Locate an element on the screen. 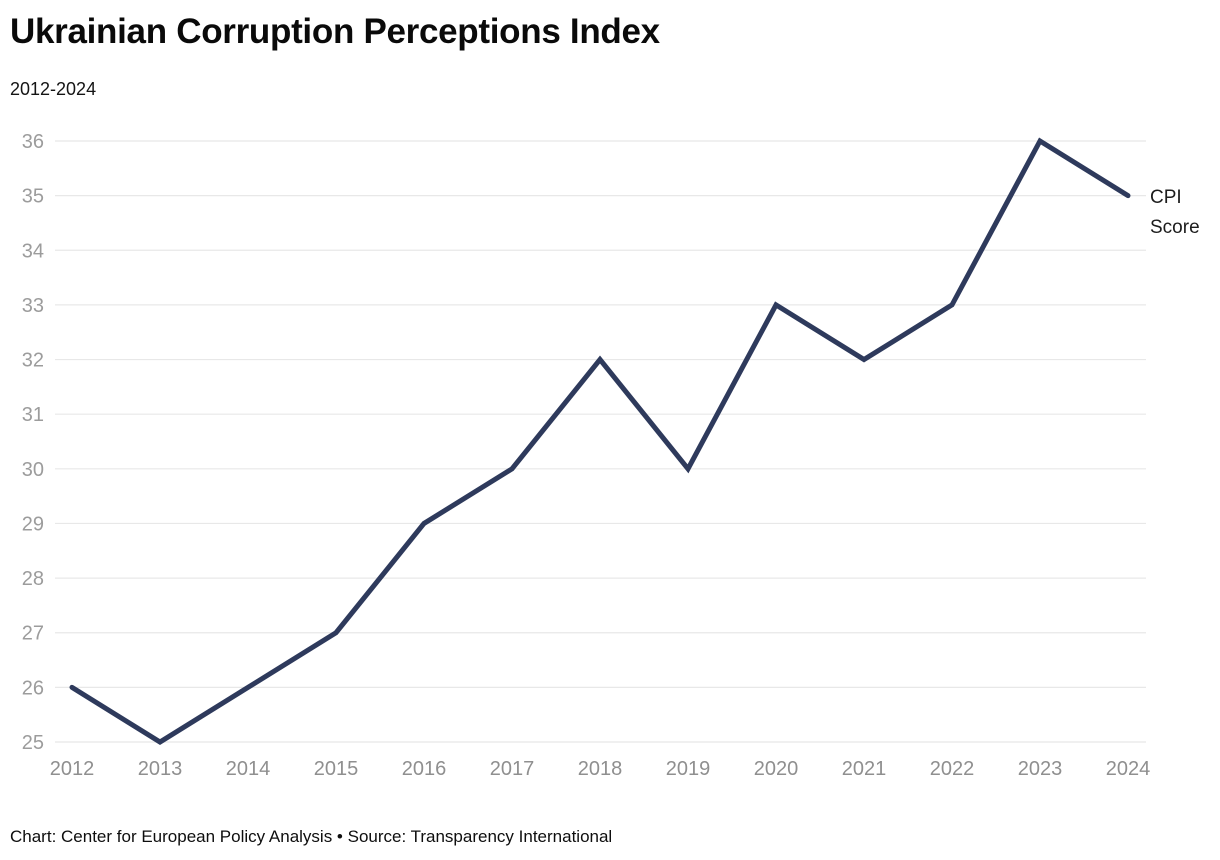 The height and width of the screenshot is (860, 1220). x-tick-label-2016: 2016 is located at coordinates (424, 769).